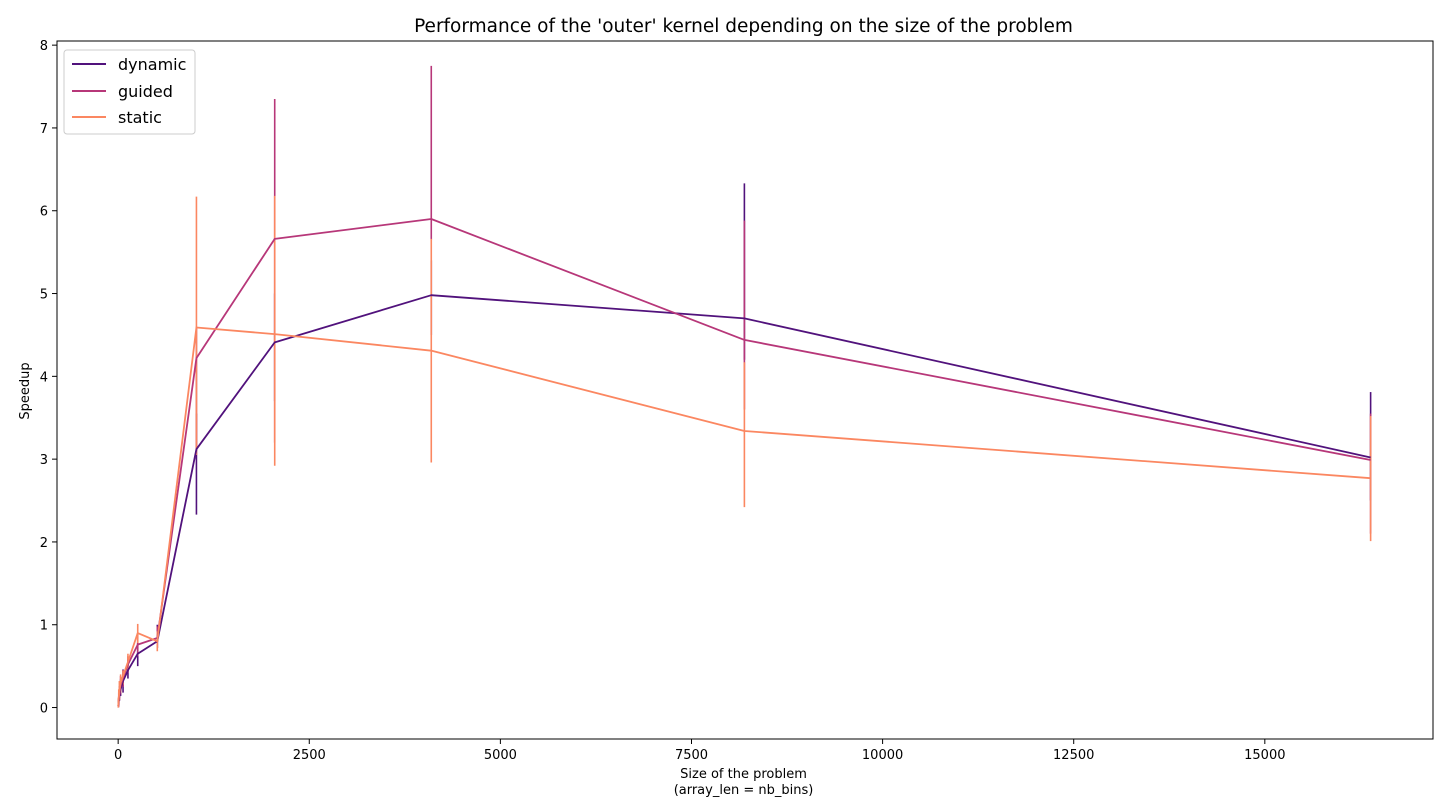 This screenshot has height=800, width=1450. I want to click on legend-label-guided: guided, so click(145, 91).